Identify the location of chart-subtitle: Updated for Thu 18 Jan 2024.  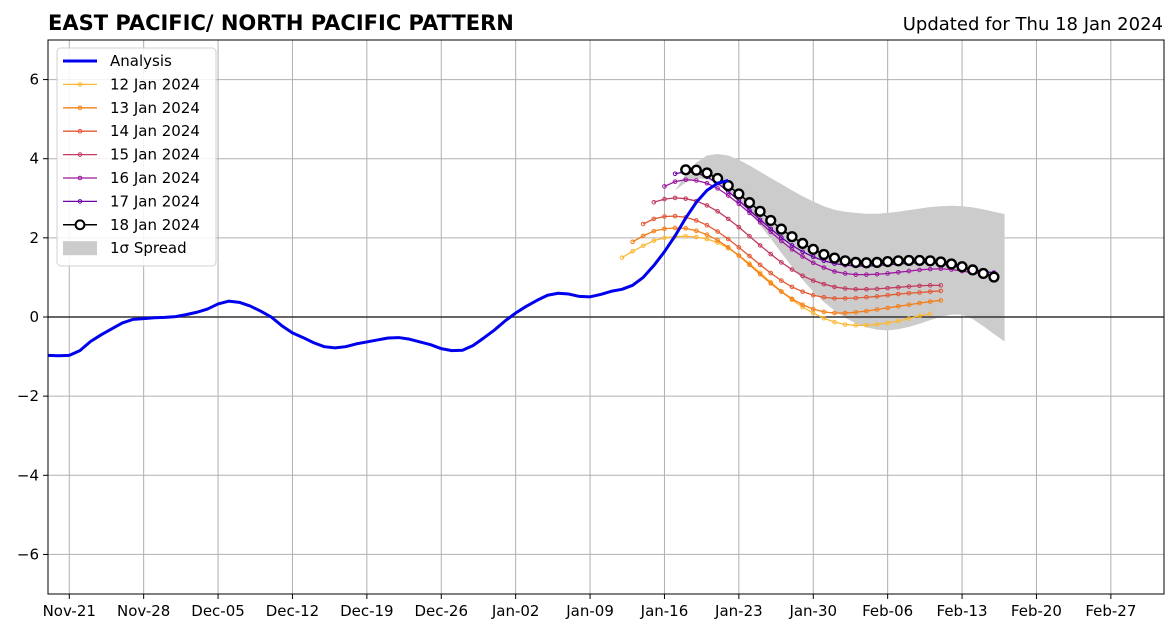
(1033, 24).